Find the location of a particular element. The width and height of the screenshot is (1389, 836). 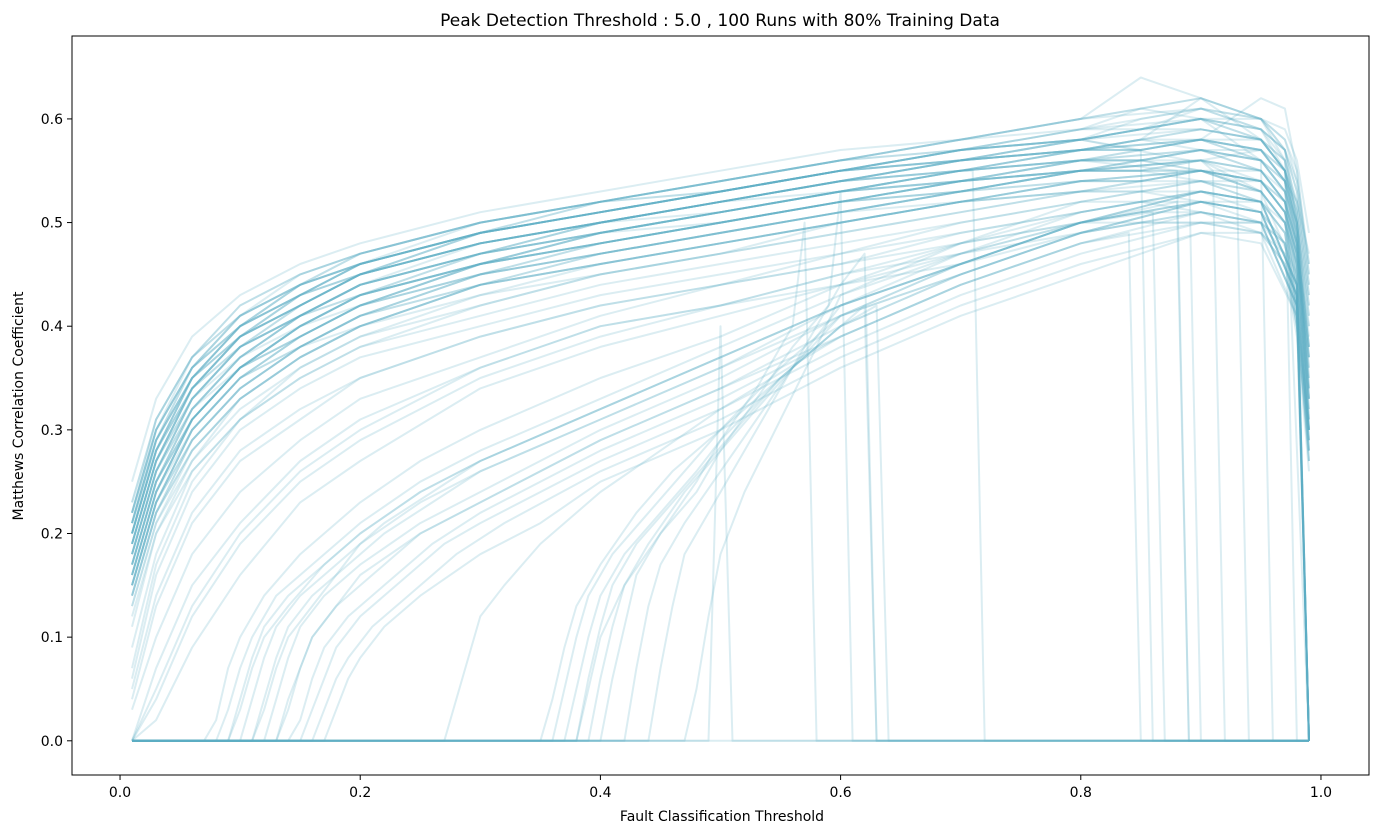

x-axis-label: Fault Classification Threshold is located at coordinates (722, 817).